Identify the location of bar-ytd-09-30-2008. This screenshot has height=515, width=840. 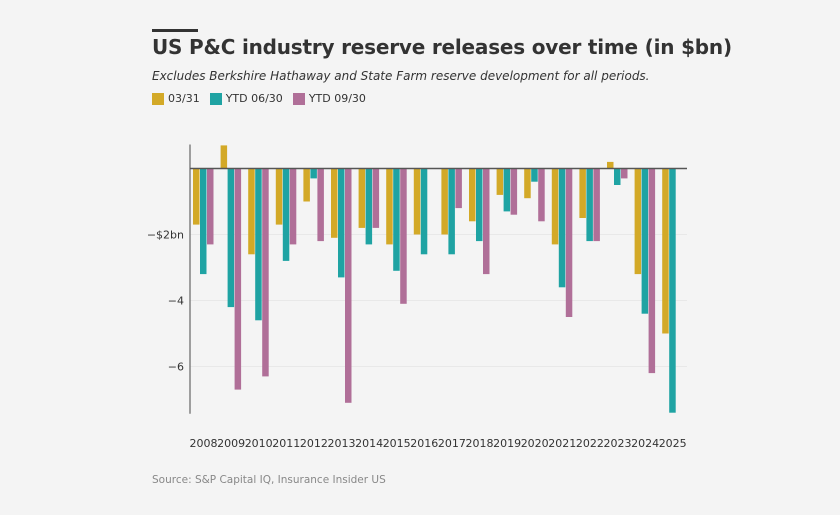
(210, 206).